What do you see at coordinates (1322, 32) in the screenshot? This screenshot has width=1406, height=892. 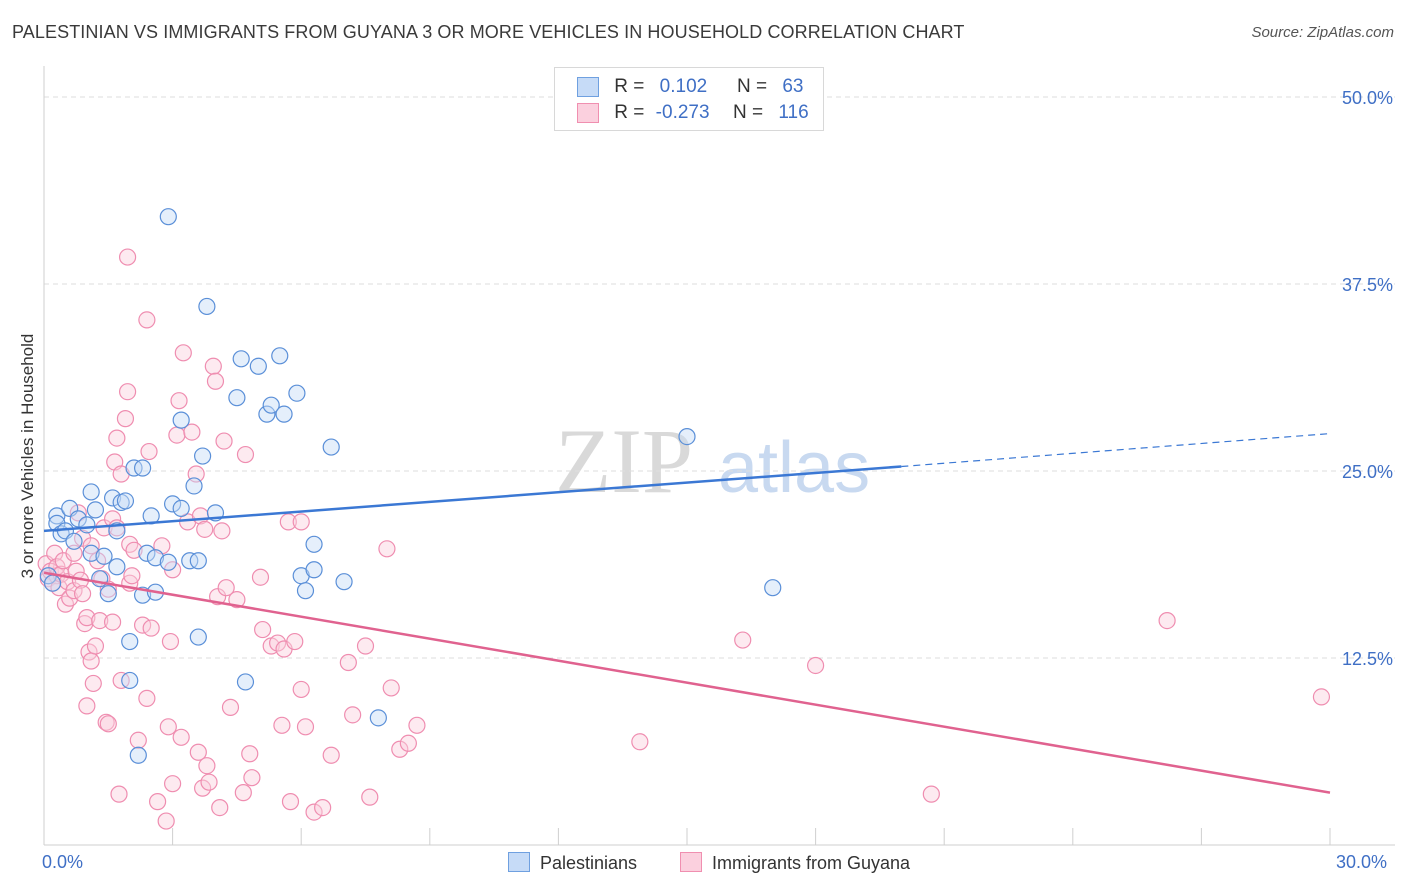 I see `source-label: Source: ZipAtlas.com` at bounding box center [1322, 32].